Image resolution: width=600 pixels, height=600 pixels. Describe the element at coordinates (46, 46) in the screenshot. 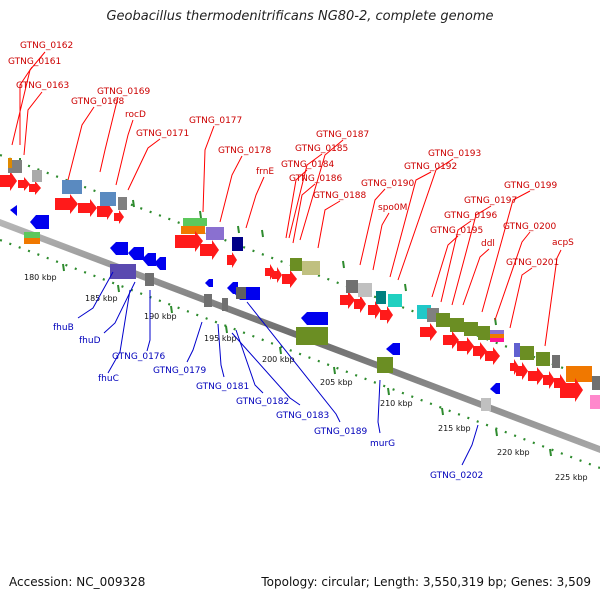

I see `gene-label: GTNG_0162` at that location.